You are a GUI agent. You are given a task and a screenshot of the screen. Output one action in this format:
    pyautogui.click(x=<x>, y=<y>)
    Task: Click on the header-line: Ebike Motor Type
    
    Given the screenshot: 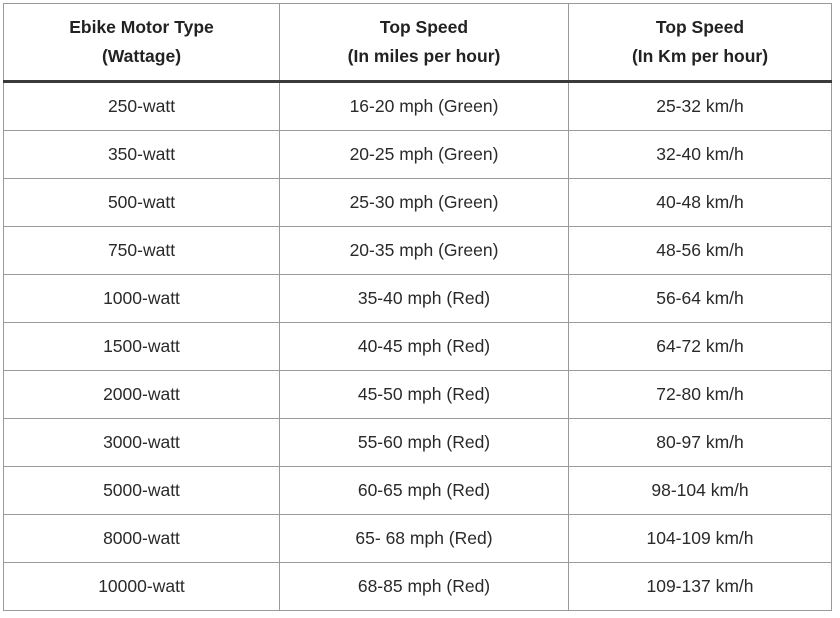 What is the action you would take?
    pyautogui.click(x=141, y=27)
    